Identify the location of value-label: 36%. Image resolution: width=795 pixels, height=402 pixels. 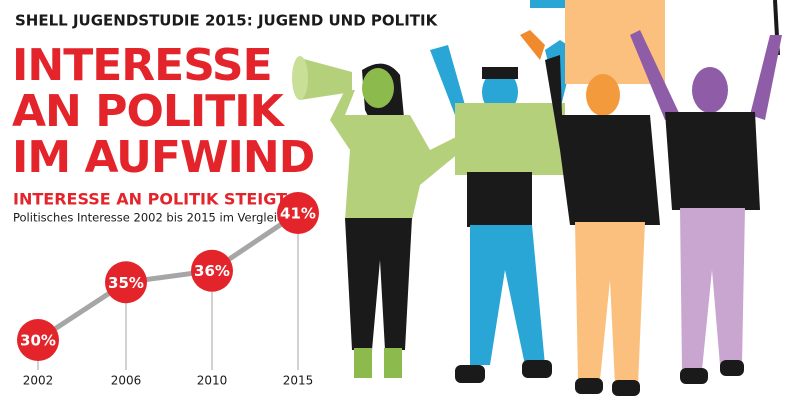
(212, 271).